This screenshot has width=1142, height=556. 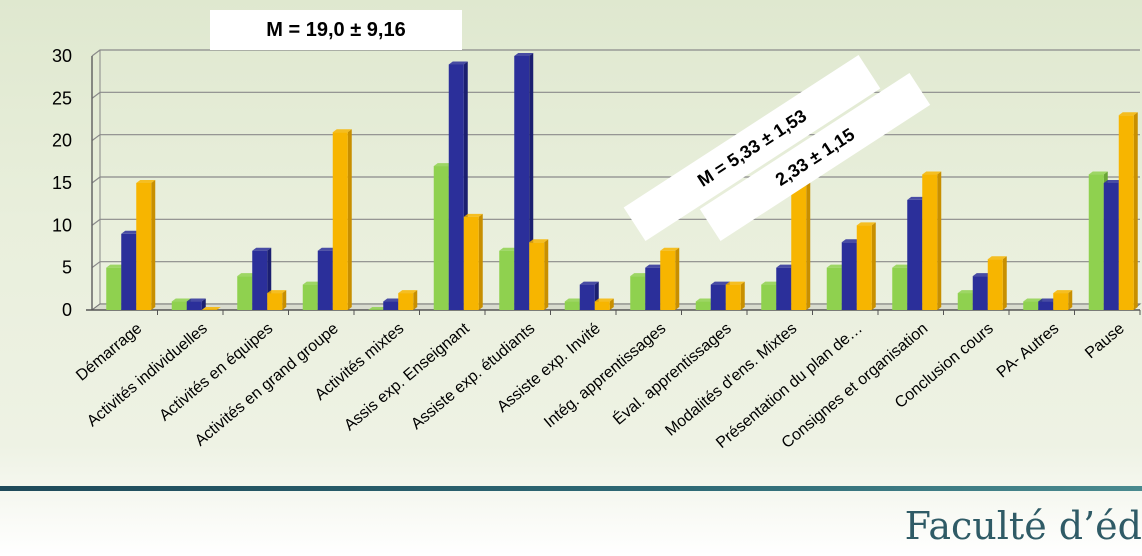 I want to click on category-label: Pause, so click(x=1105, y=341).